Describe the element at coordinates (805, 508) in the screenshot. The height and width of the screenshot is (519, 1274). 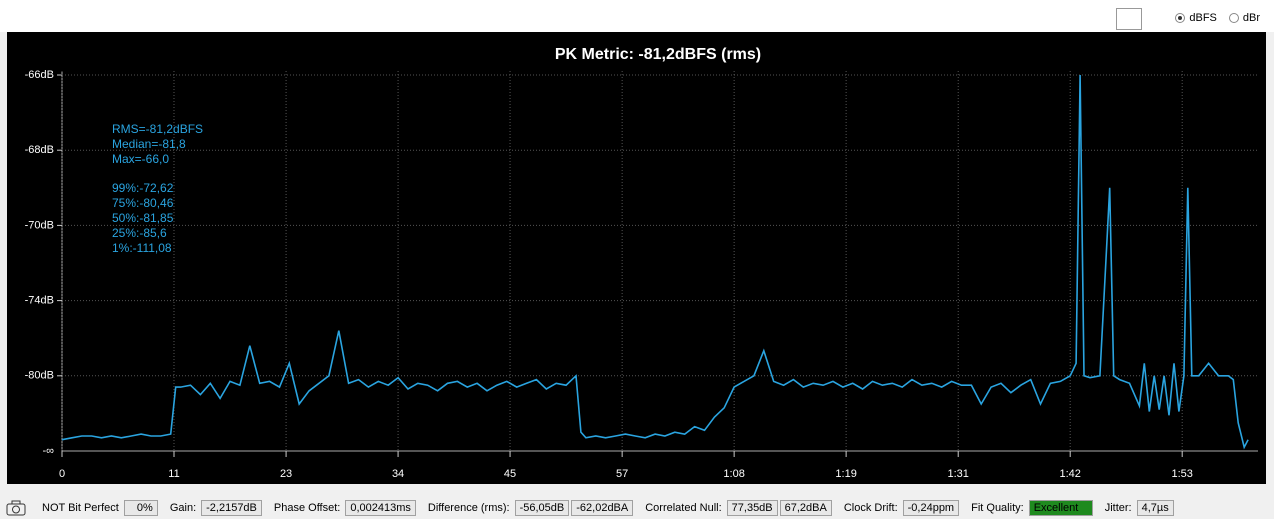
I see `status-value: 67,2dBA` at that location.